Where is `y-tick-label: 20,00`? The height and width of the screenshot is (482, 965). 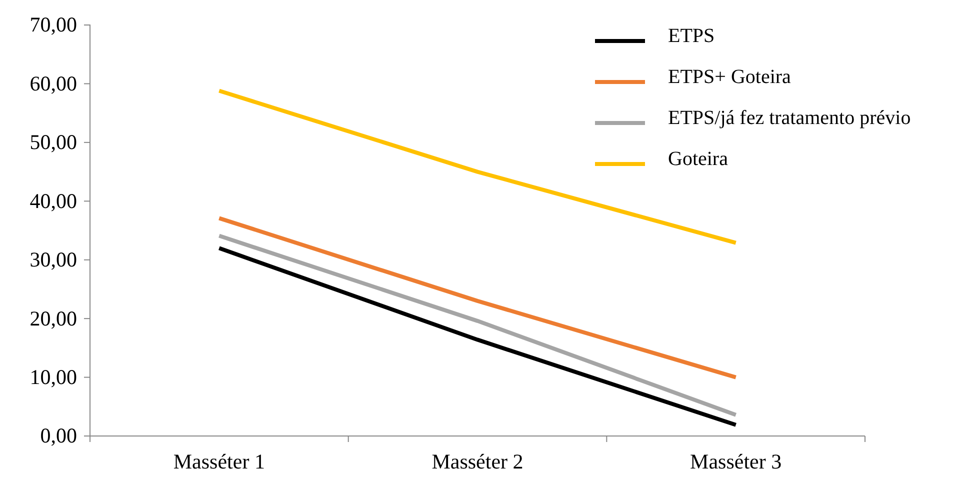
y-tick-label: 20,00 is located at coordinates (53, 318).